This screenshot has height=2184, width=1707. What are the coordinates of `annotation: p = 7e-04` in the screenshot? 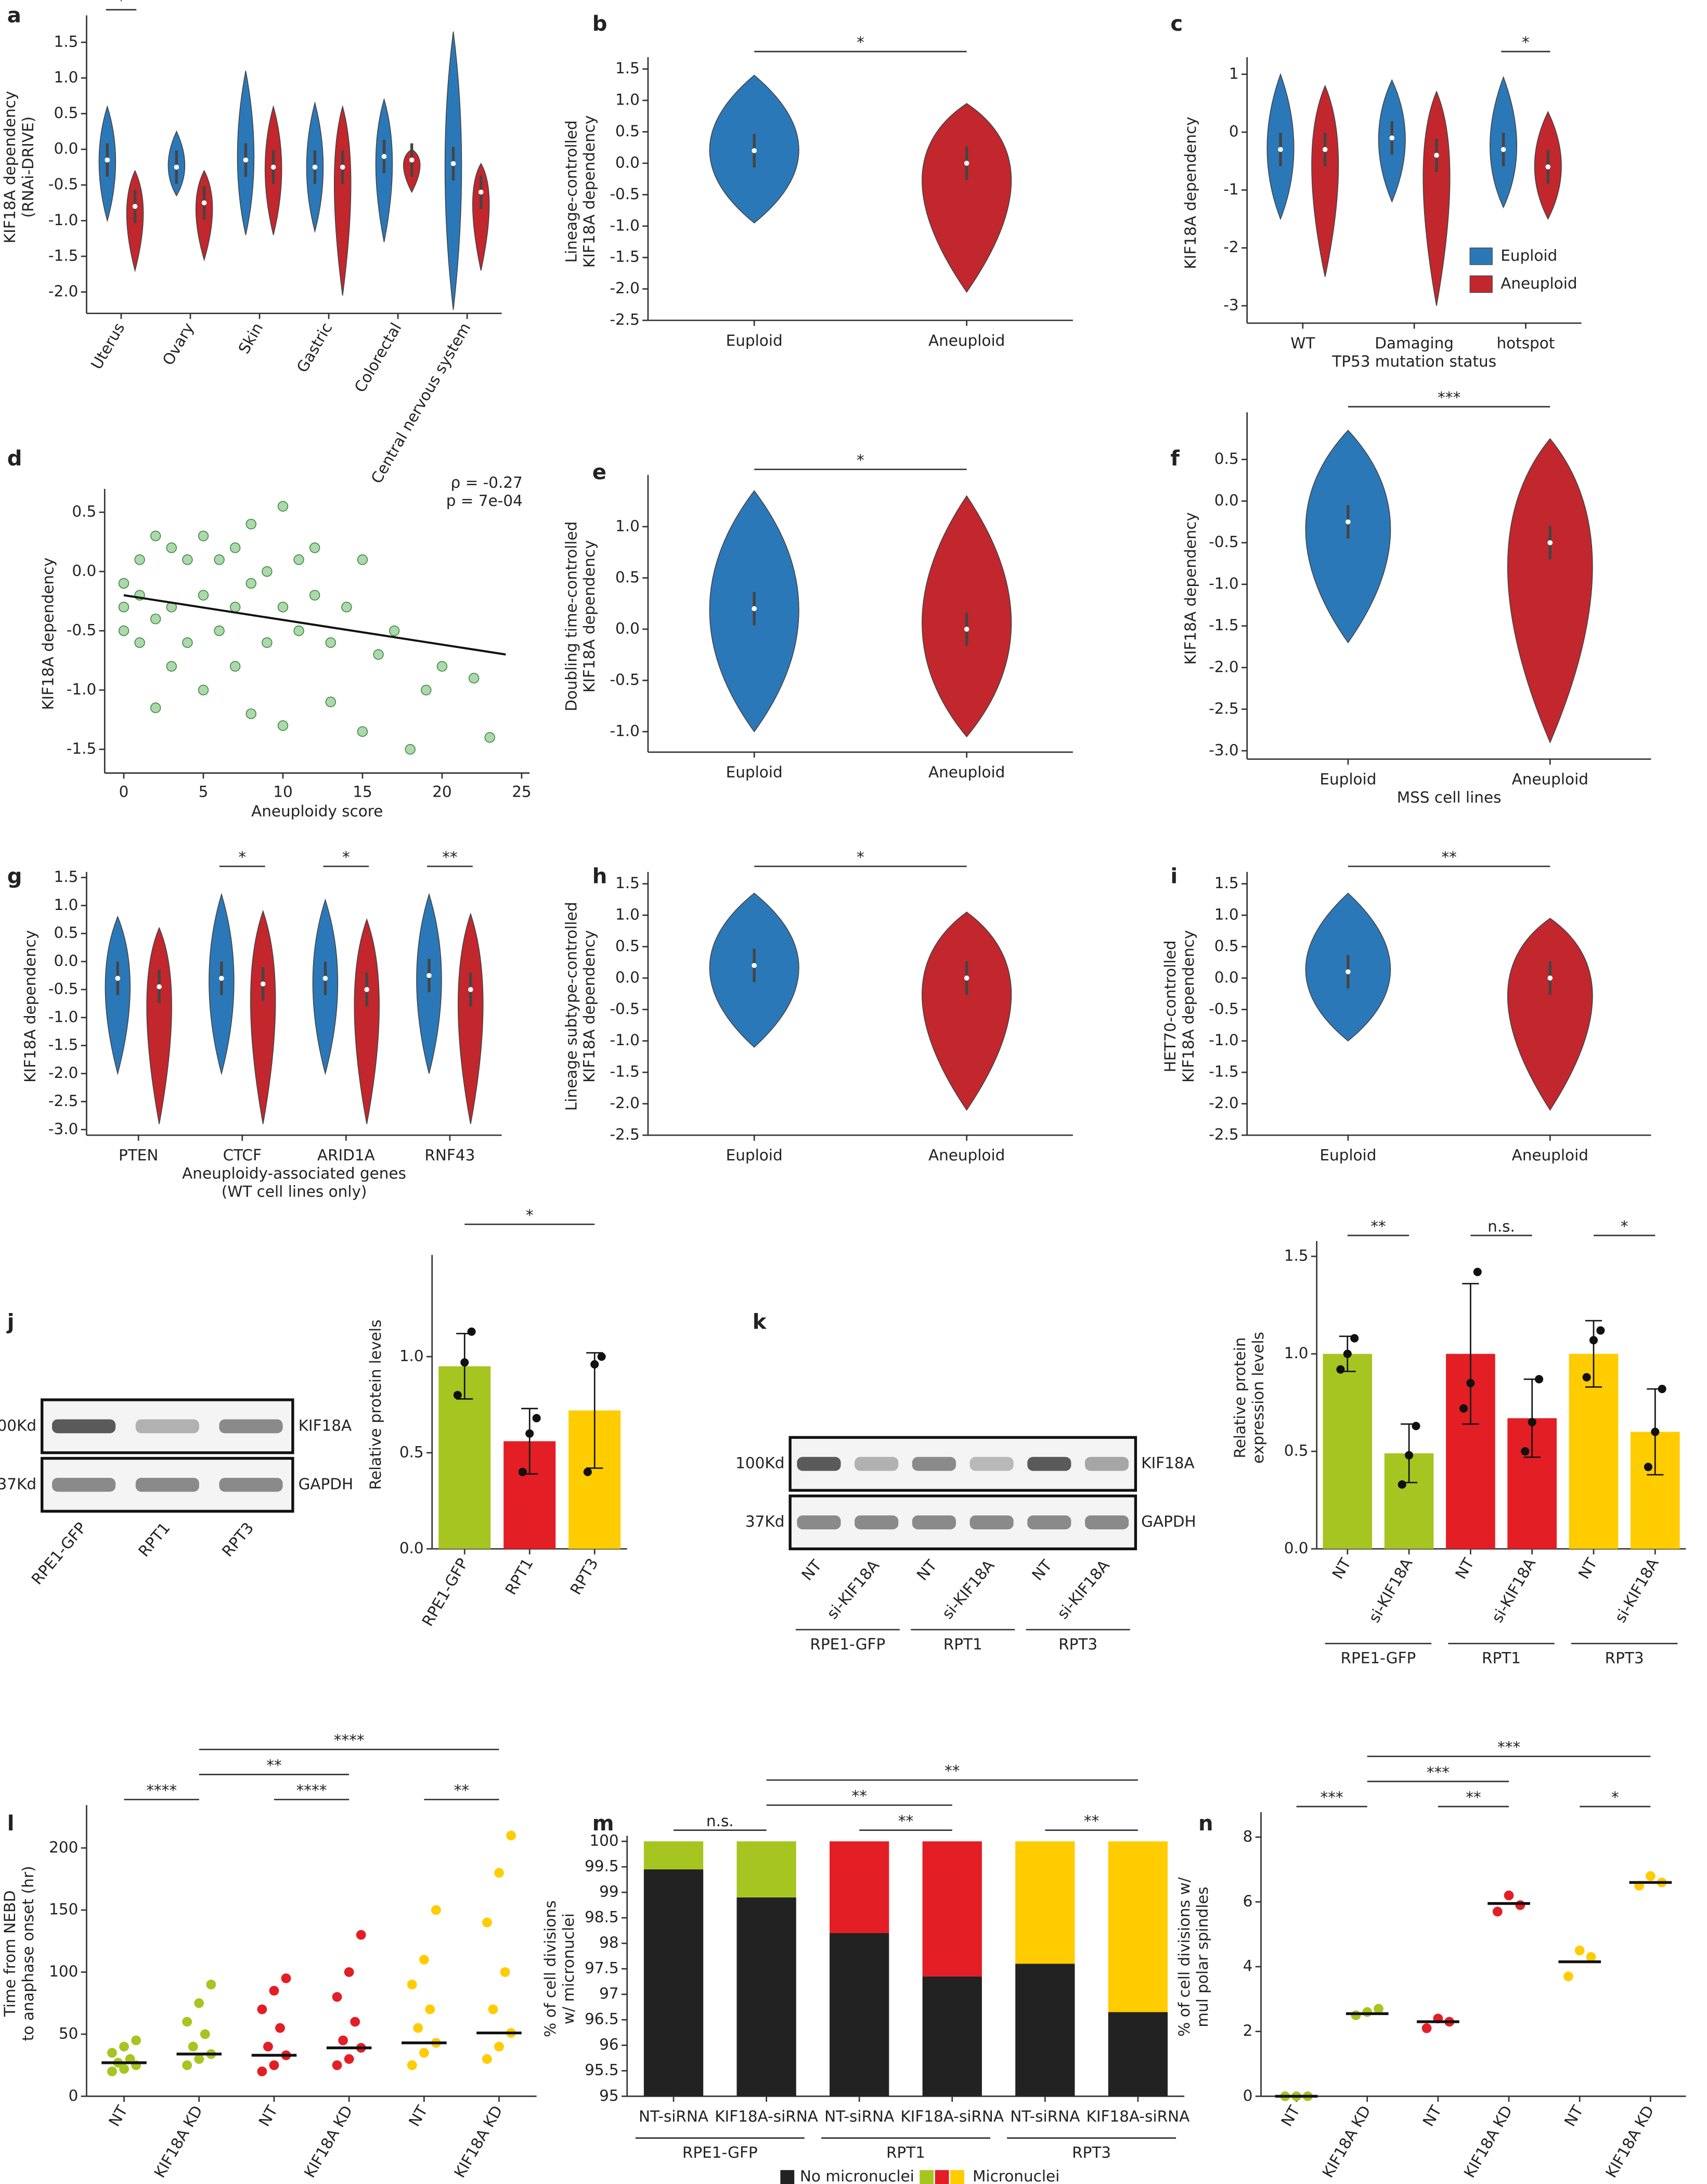 It's located at (484, 501).